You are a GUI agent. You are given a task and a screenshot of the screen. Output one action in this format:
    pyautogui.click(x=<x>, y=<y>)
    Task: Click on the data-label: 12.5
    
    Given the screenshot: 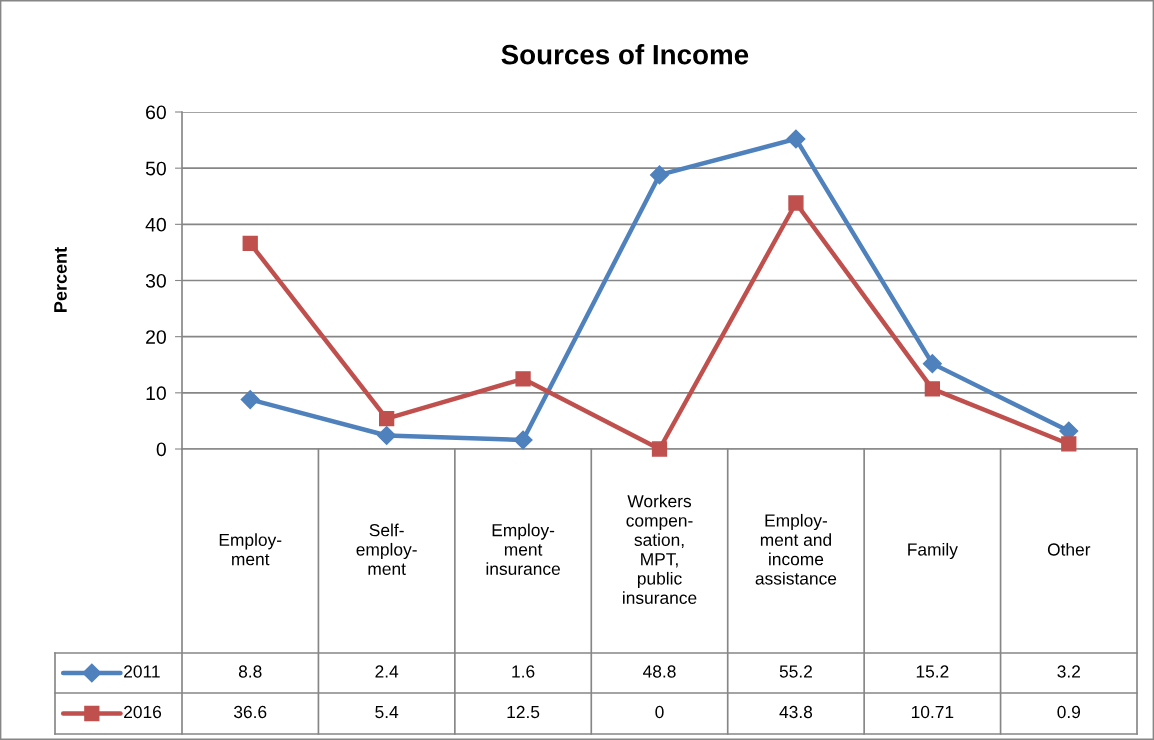 What is the action you would take?
    pyautogui.click(x=523, y=712)
    